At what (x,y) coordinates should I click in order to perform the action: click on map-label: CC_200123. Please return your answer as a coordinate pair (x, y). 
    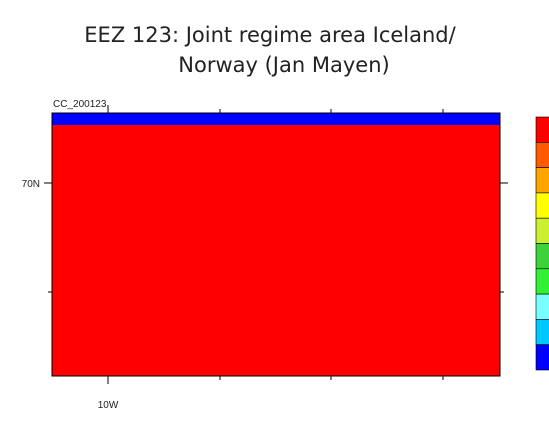
    Looking at the image, I should click on (80, 104).